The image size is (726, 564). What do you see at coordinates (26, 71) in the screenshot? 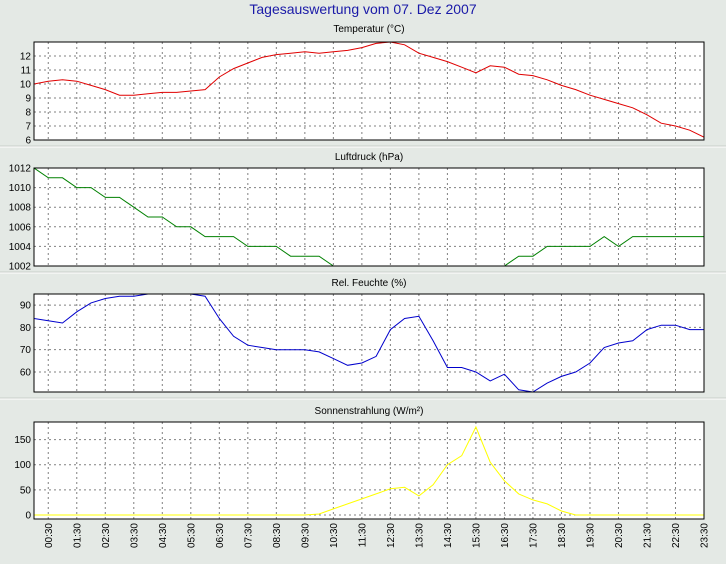
I see `y-tick-label: 11` at bounding box center [26, 71].